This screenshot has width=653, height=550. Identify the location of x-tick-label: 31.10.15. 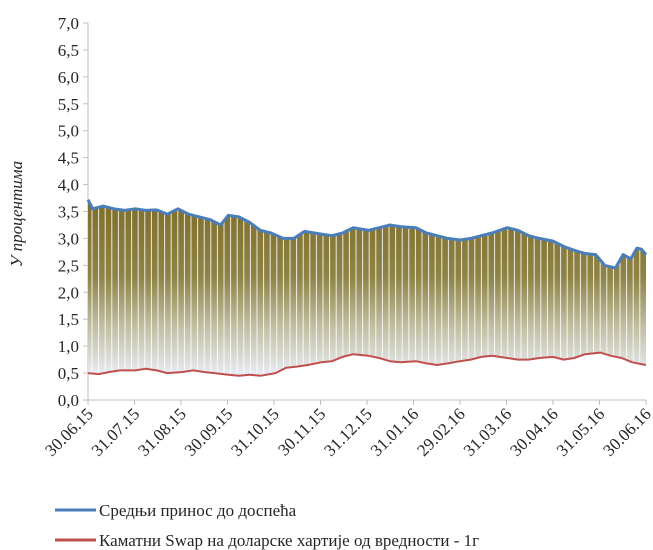
(255, 432).